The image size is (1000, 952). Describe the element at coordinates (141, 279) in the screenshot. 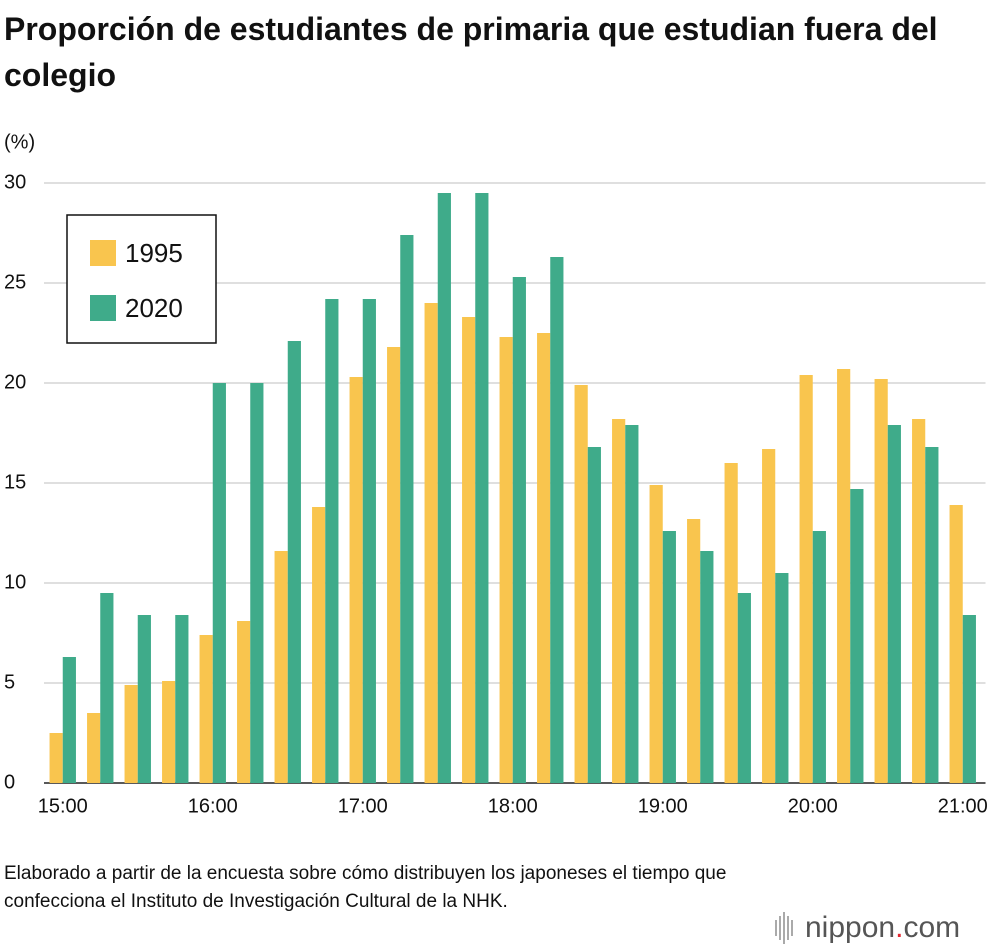

I see `legend-box` at that location.